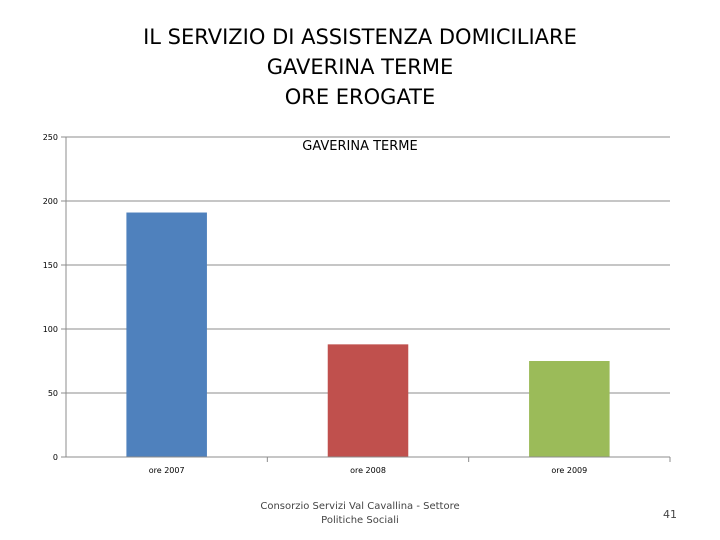  What do you see at coordinates (569, 470) in the screenshot?
I see `x-tick-label-2: ore 2009` at bounding box center [569, 470].